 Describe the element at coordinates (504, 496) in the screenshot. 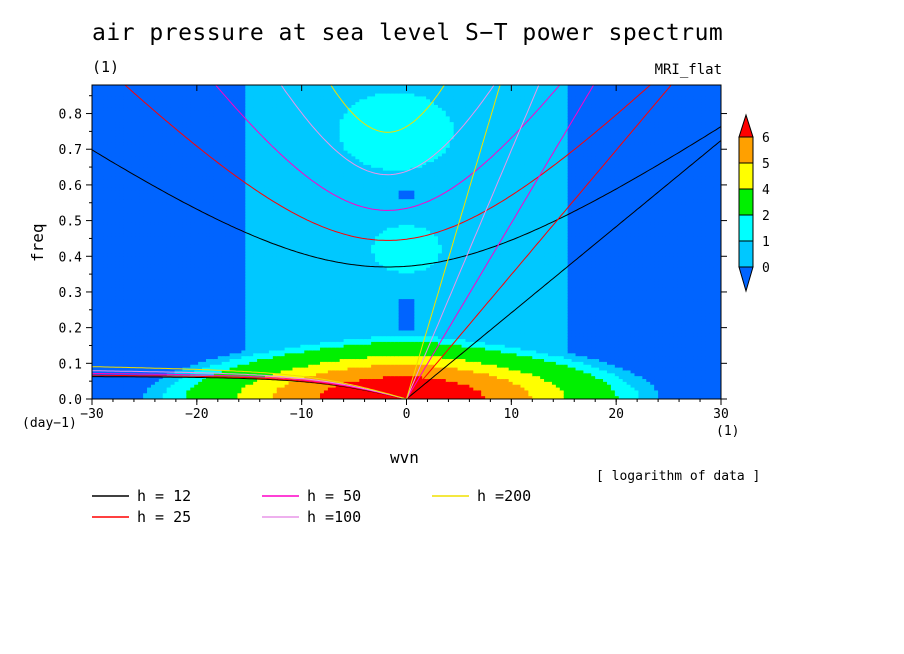

I see `legend-label: h =200` at that location.